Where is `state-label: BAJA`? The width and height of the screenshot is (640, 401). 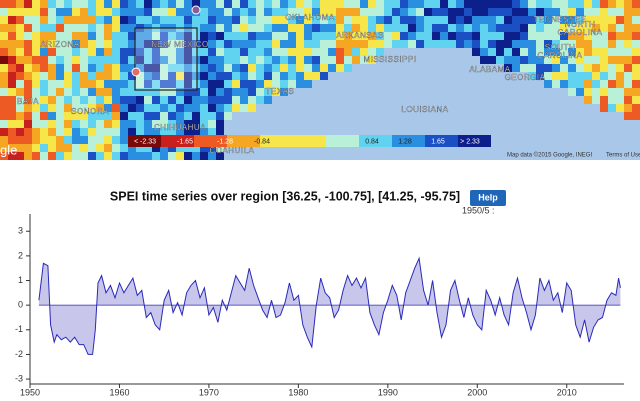 state-label: BAJA is located at coordinates (28, 101).